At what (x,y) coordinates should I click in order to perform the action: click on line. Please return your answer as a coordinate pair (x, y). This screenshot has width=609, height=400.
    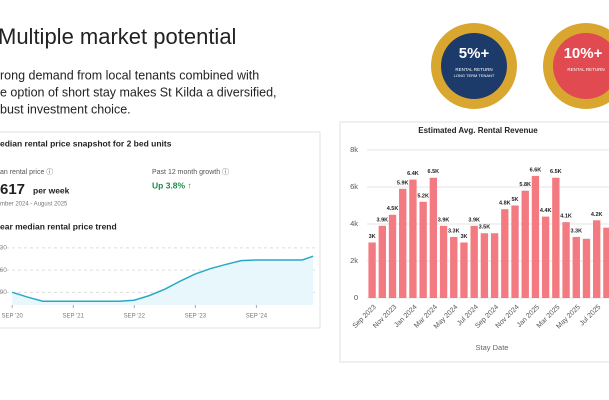
    Looking at the image, I should click on (162, 278).